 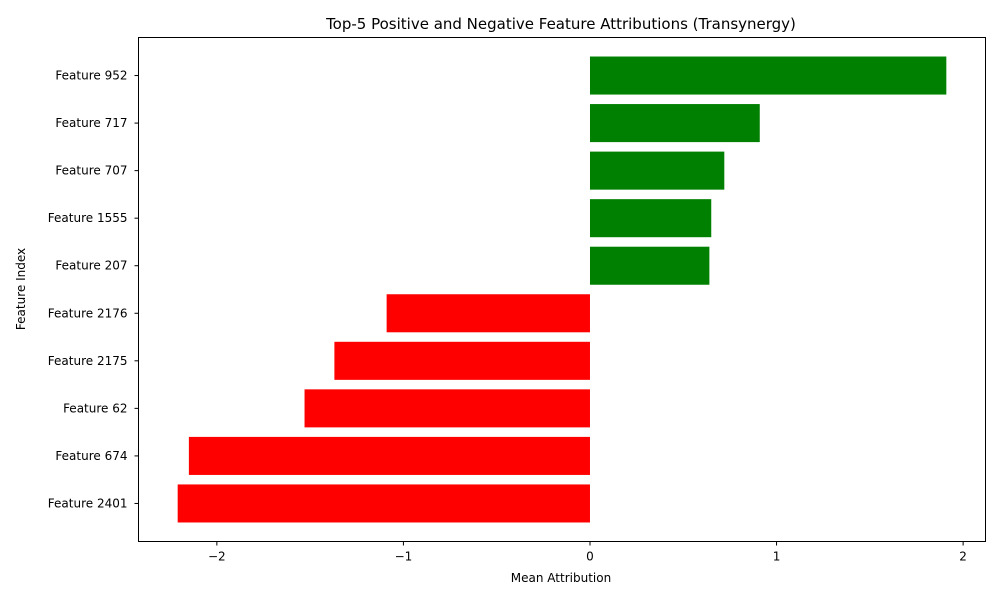 I want to click on y-tick-label: Feature 717, so click(x=91, y=123).